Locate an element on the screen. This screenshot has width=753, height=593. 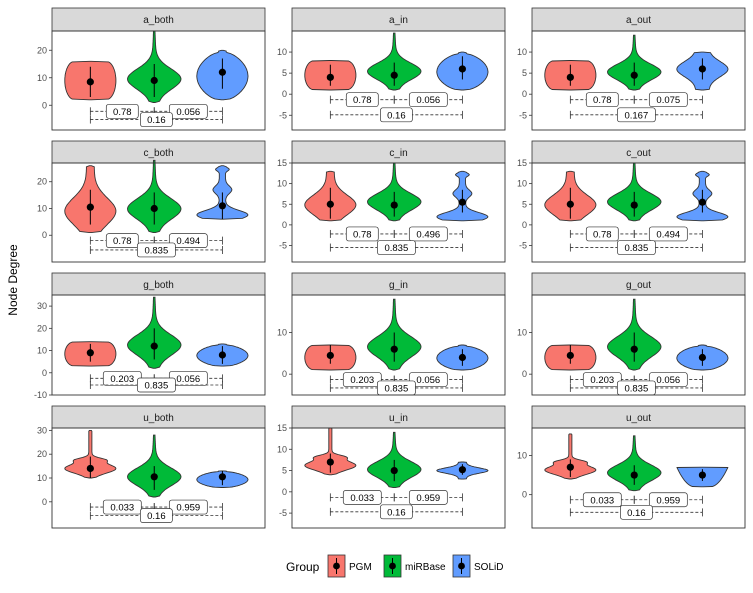
p-value-label: 0.494 is located at coordinates (668, 234).